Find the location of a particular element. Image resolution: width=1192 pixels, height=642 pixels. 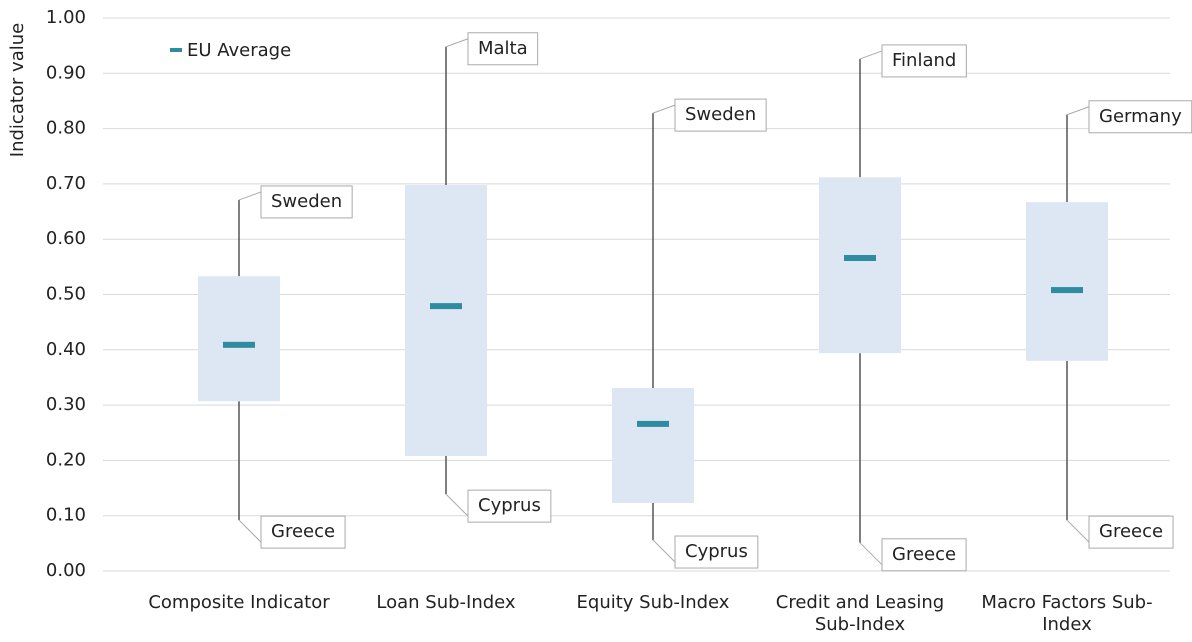

y-tick-label: 0.10 is located at coordinates (66, 515).